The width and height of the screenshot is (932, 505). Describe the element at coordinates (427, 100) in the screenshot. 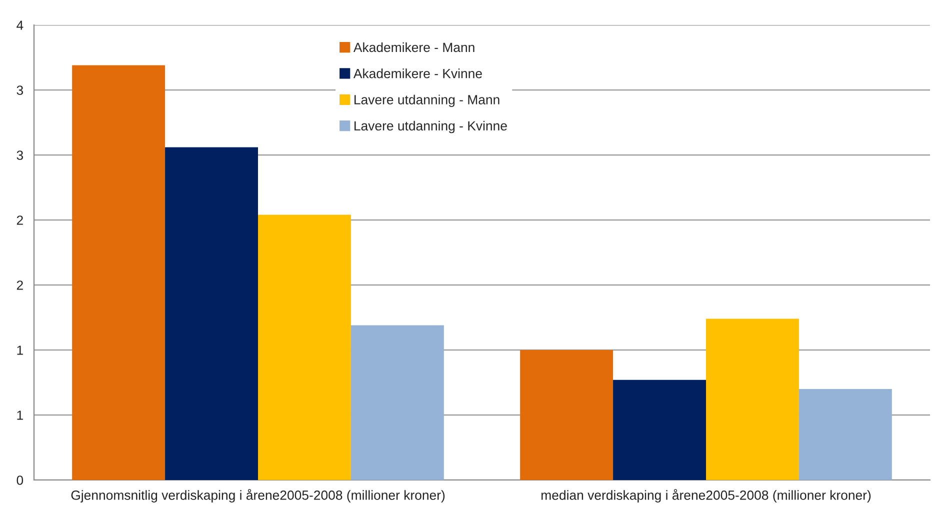

I see `legend-label: Lavere utdanning - Mann` at that location.